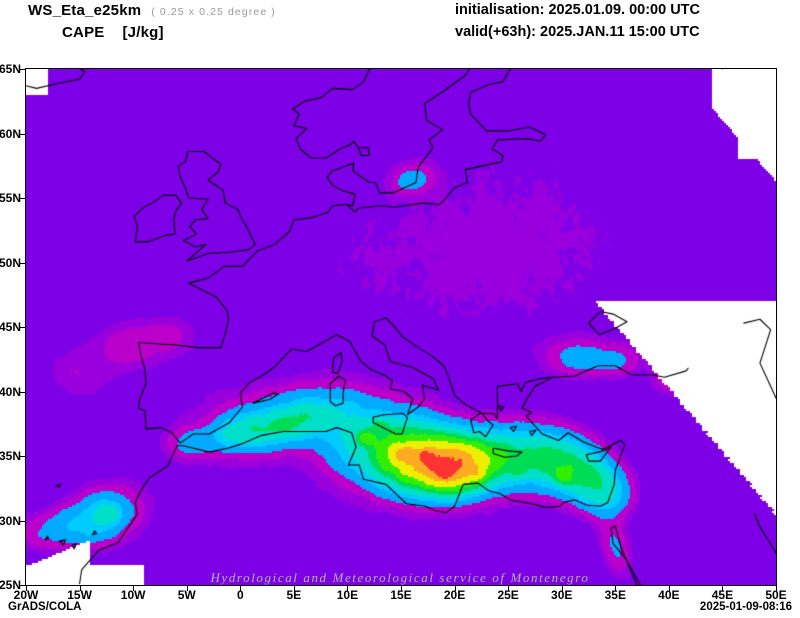  Describe the element at coordinates (143, 32) in the screenshot. I see `field-units: [J/kg]` at that location.